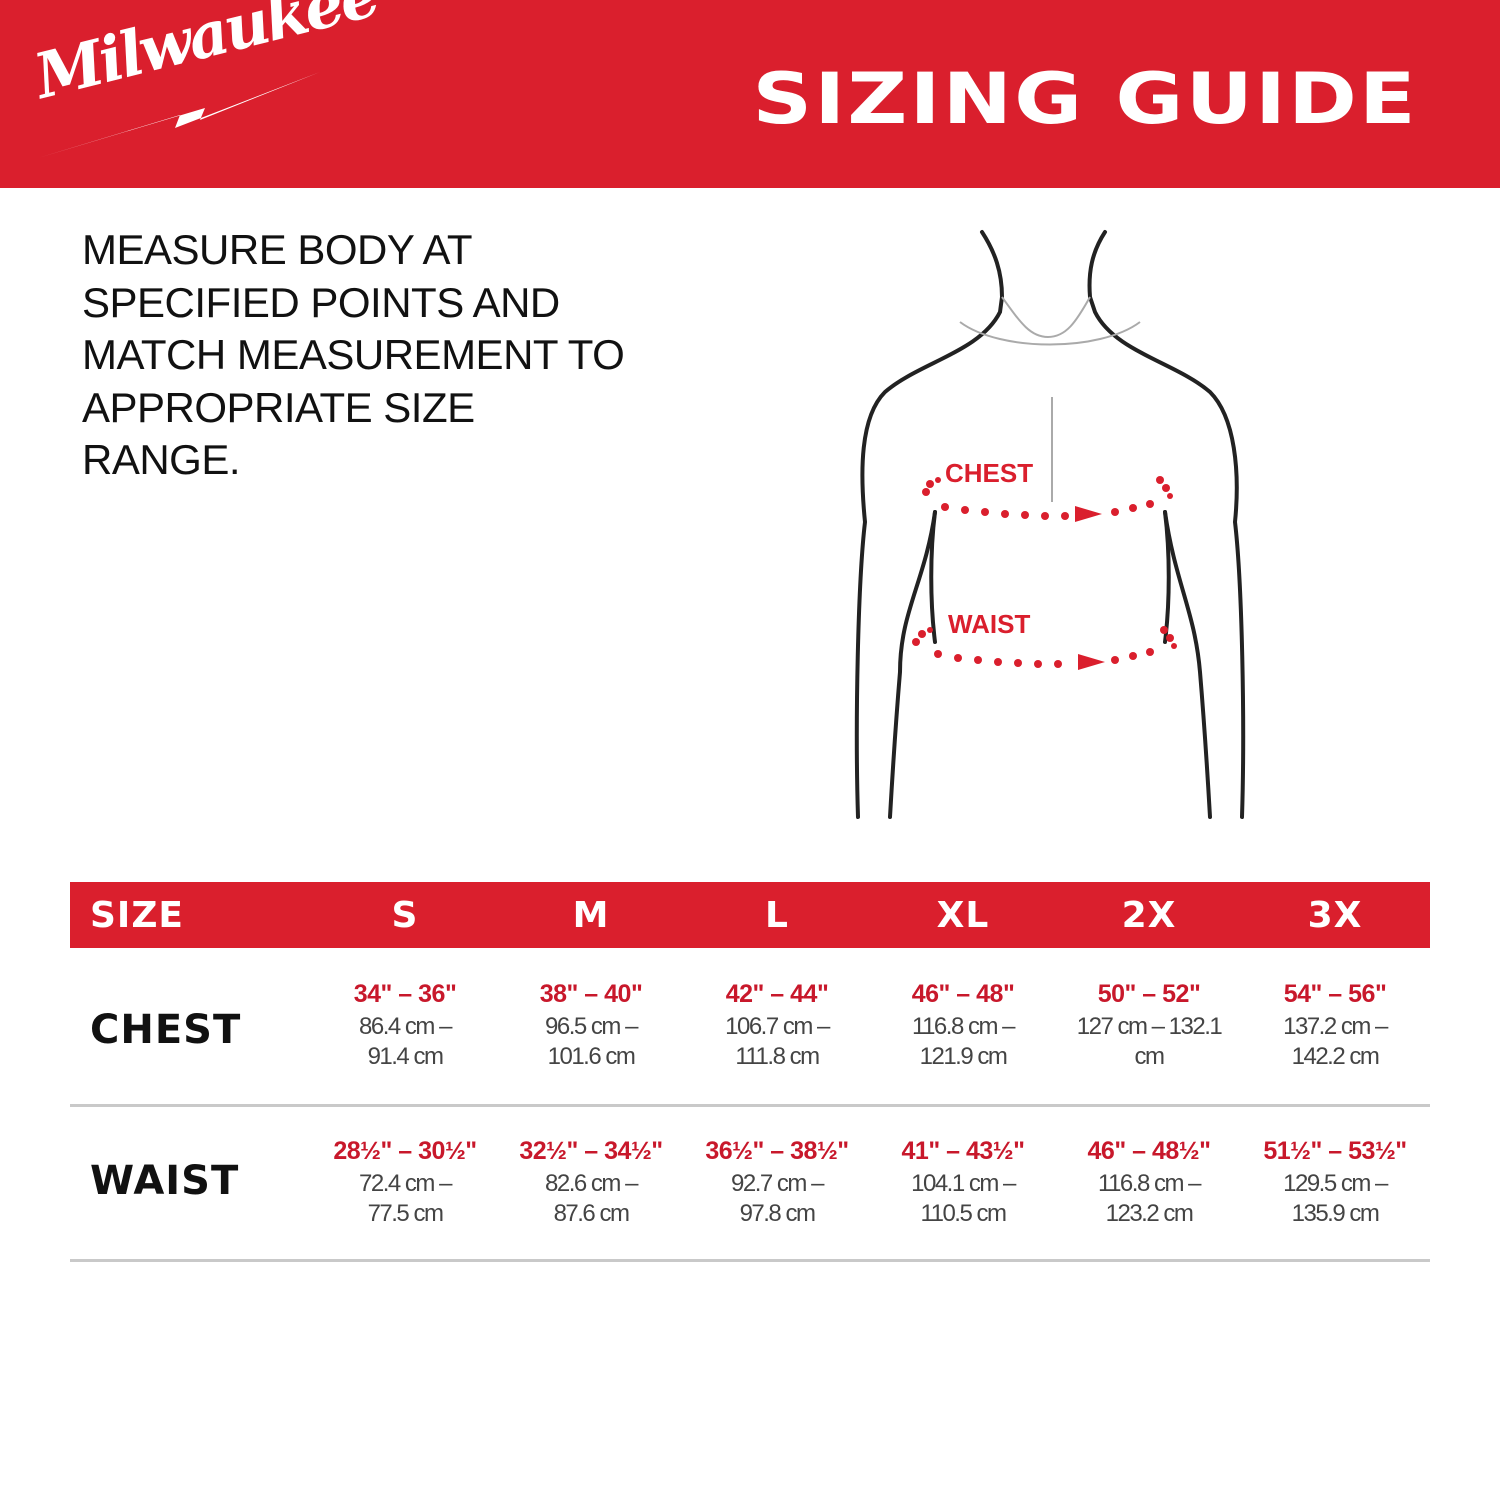  I want to click on inch-range: 38" – 40", so click(591, 994).